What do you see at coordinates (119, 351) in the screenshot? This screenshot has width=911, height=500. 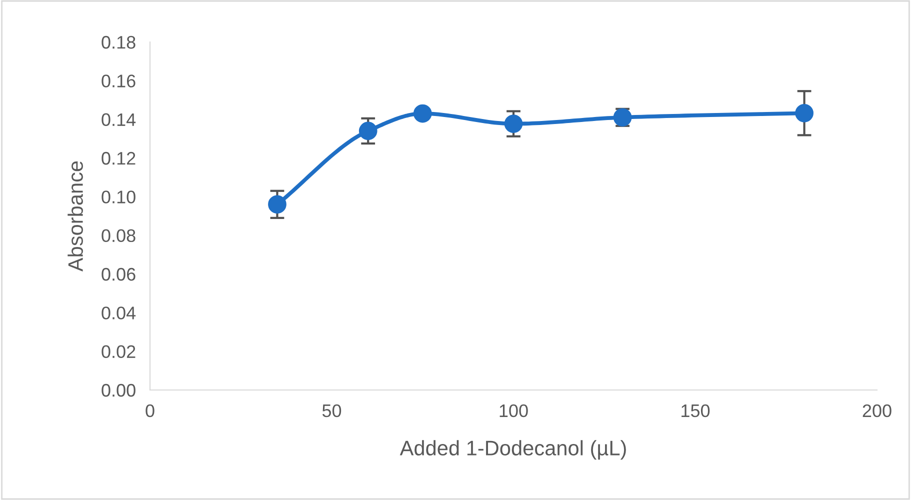 I see `y-tick-label: 0.02` at bounding box center [119, 351].